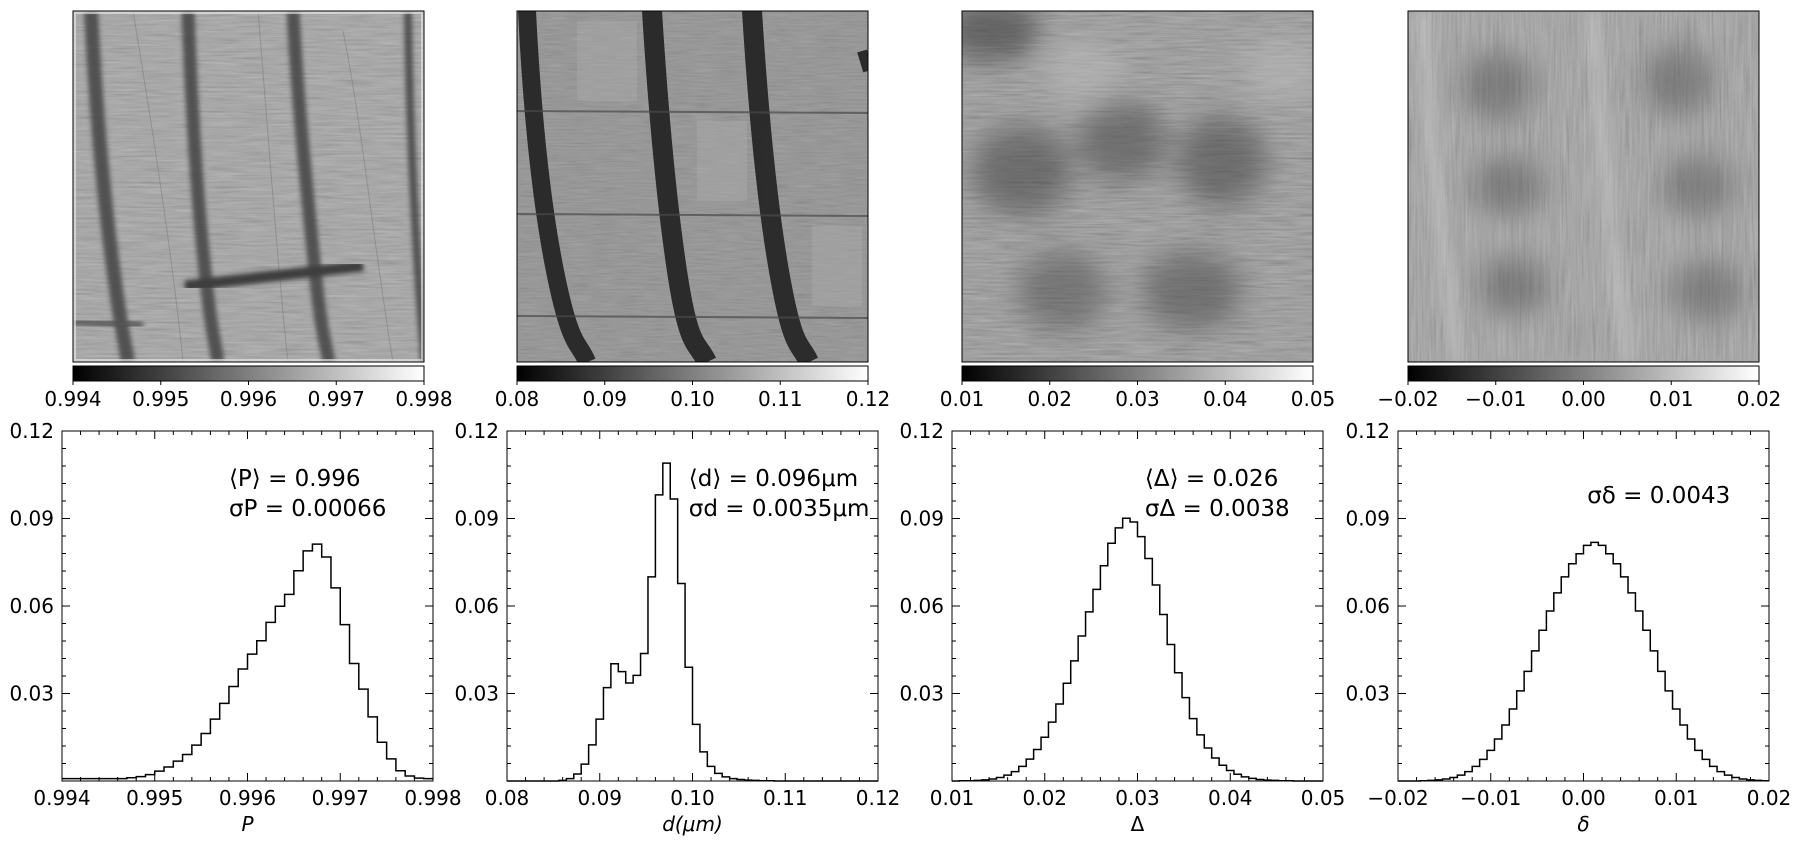  Describe the element at coordinates (1137, 798) in the screenshot. I see `x-tick-label: 0.03` at that location.